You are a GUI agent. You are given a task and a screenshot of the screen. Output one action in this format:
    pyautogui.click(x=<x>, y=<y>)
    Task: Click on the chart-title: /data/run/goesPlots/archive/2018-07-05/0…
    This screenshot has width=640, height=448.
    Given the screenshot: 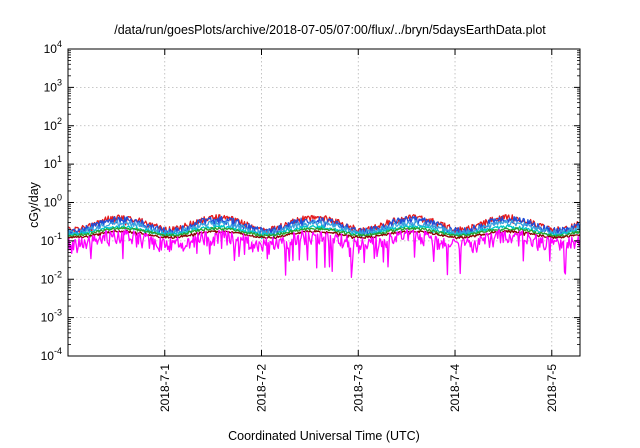 What is the action you would take?
    pyautogui.click(x=330, y=30)
    